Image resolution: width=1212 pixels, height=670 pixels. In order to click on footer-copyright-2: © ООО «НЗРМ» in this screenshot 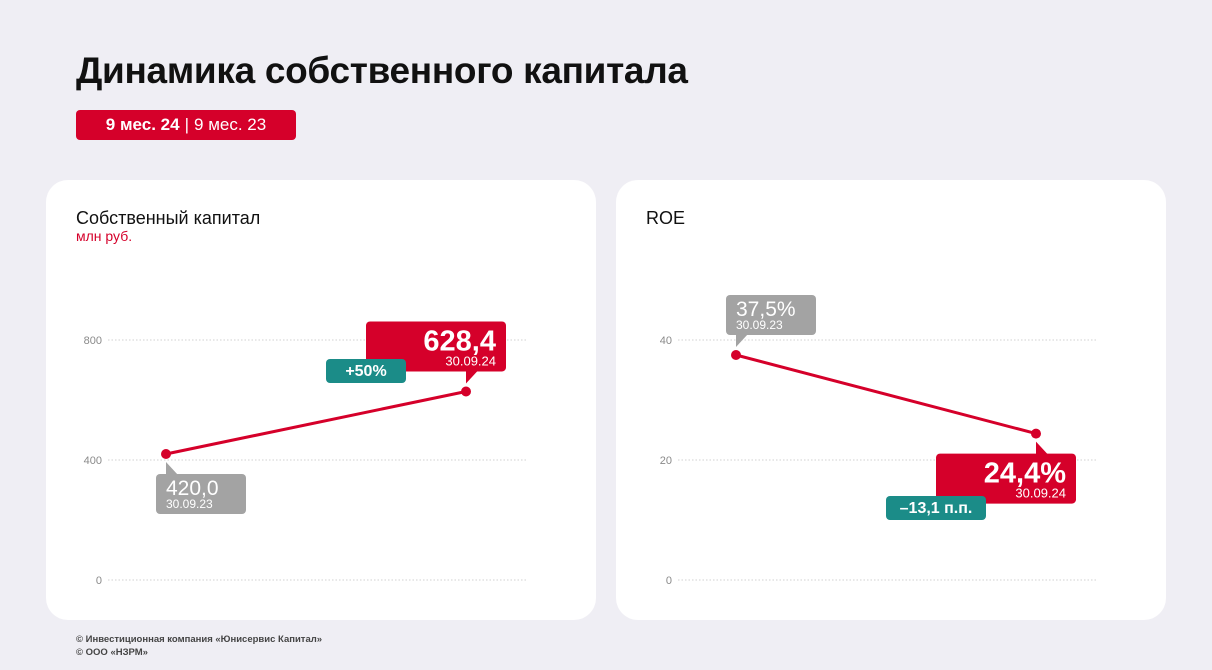, I will do `click(112, 652)`.